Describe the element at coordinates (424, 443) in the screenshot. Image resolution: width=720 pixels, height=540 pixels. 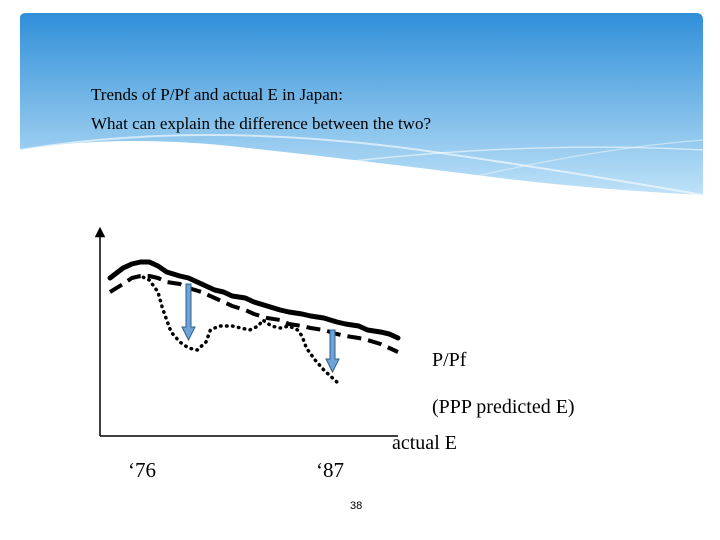
I see `series-label-3: actual E` at that location.